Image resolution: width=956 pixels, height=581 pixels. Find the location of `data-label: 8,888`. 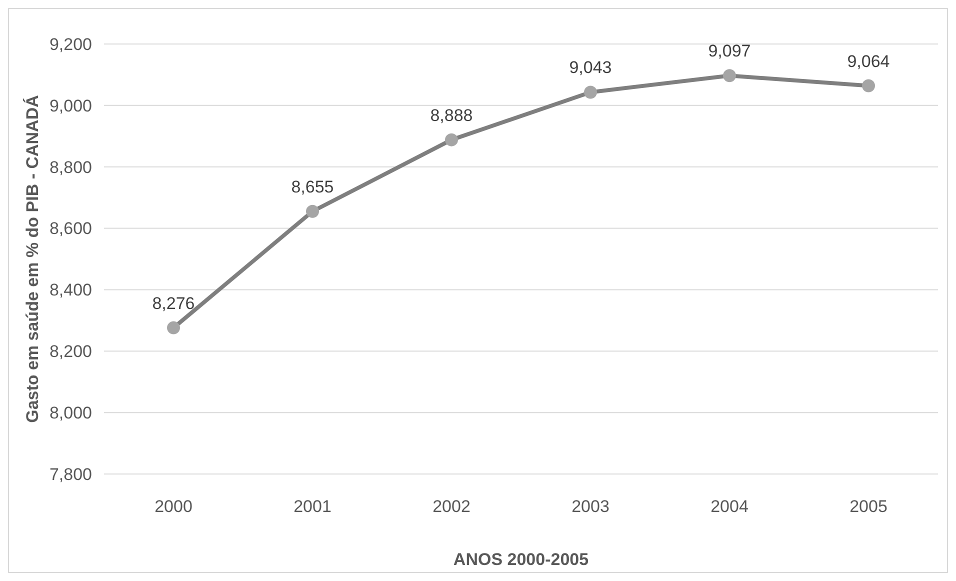

data-label: 8,888 is located at coordinates (451, 115).